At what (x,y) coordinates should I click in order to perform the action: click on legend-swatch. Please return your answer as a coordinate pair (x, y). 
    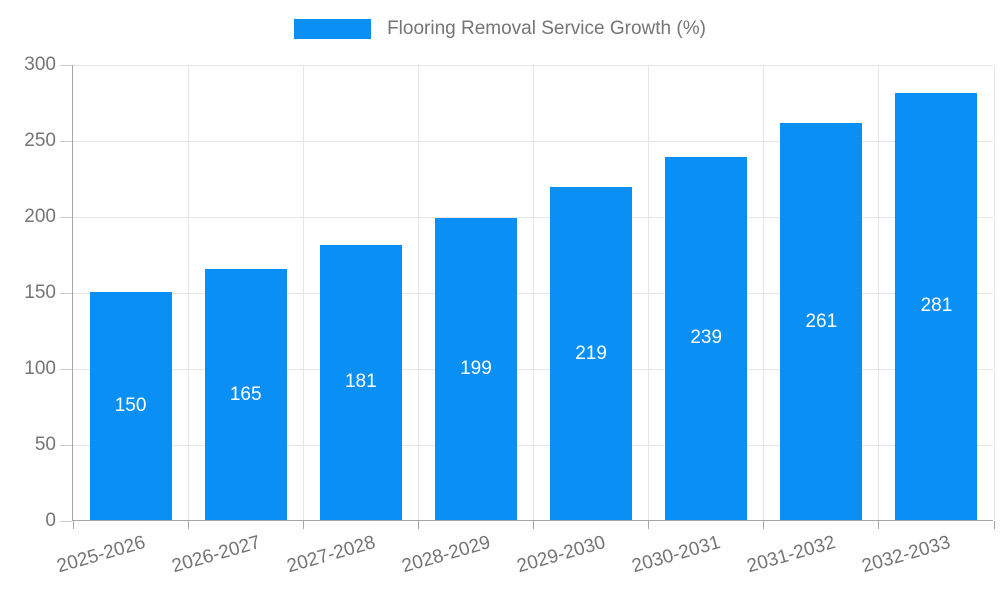
    Looking at the image, I should click on (333, 29).